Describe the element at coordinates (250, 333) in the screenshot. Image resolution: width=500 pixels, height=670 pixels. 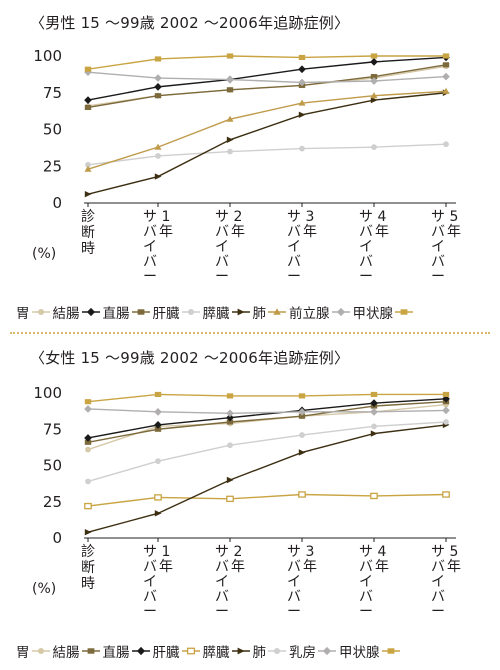
I see `section-divider` at that location.